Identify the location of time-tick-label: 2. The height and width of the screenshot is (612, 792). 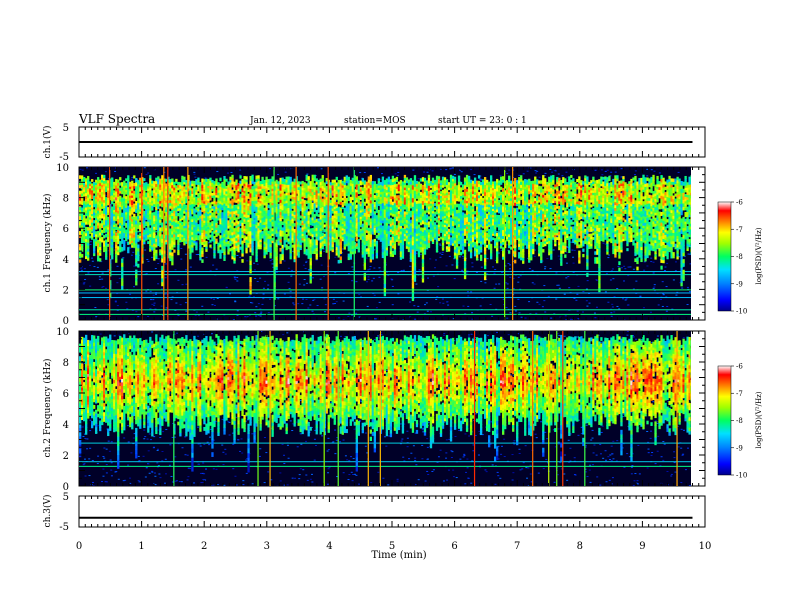
(204, 546).